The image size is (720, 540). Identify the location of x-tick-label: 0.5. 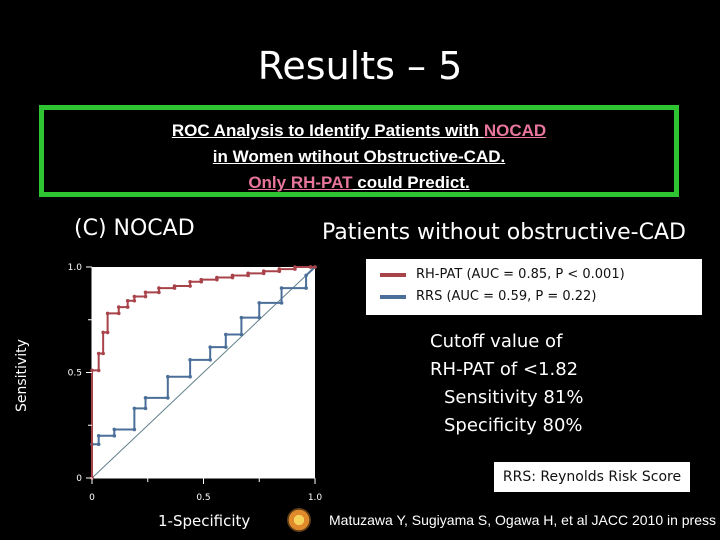
(203, 498).